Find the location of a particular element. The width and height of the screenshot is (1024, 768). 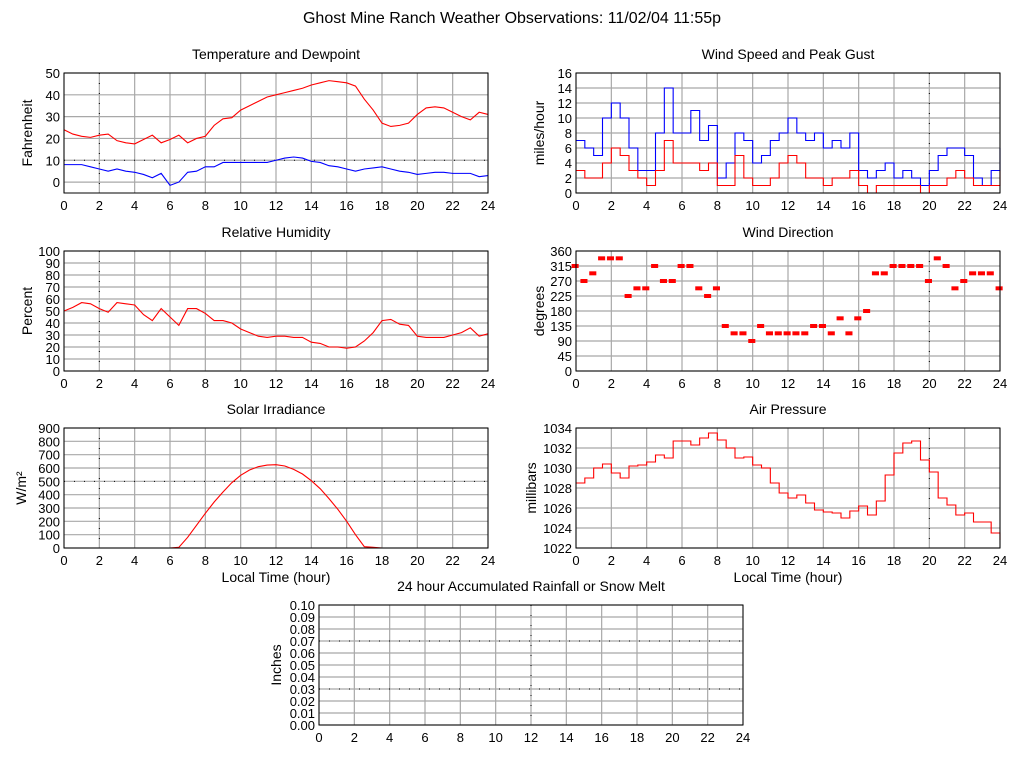

y-tick-label: 0.04 is located at coordinates (302, 677).